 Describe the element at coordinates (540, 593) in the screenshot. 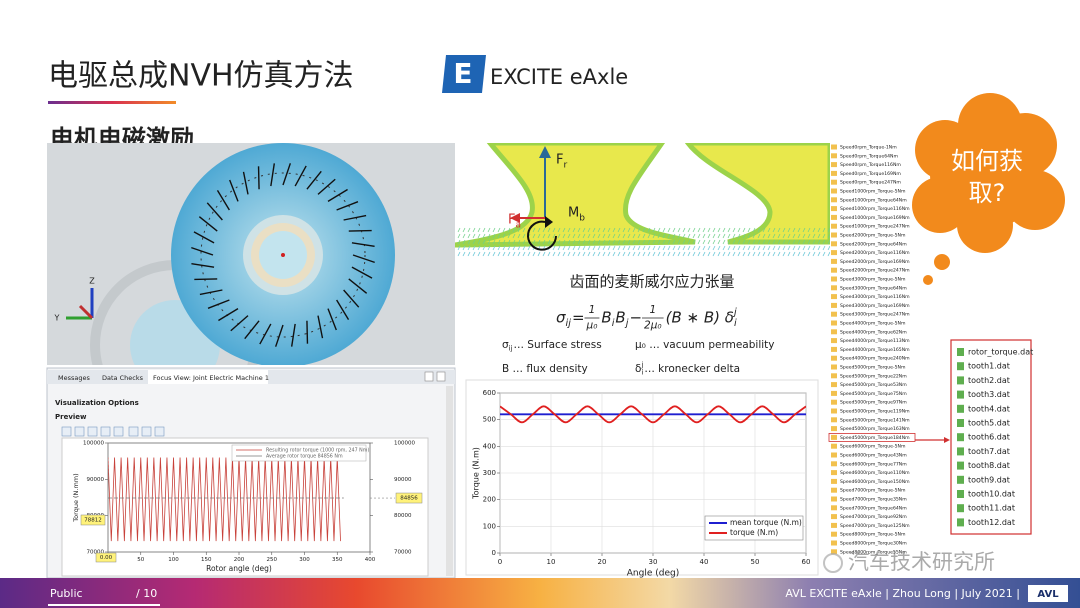

I see `footer-bar` at that location.